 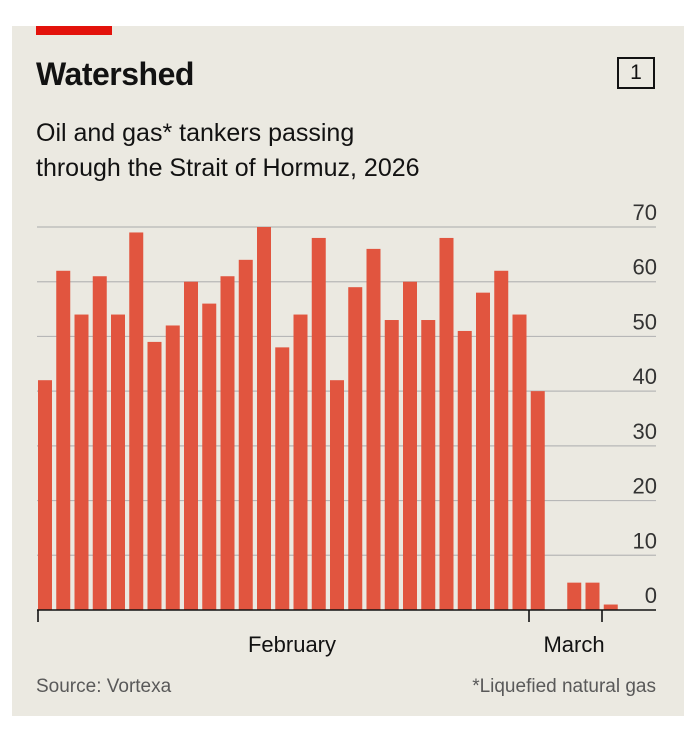 I want to click on chart-number-badge: 1, so click(x=636, y=73).